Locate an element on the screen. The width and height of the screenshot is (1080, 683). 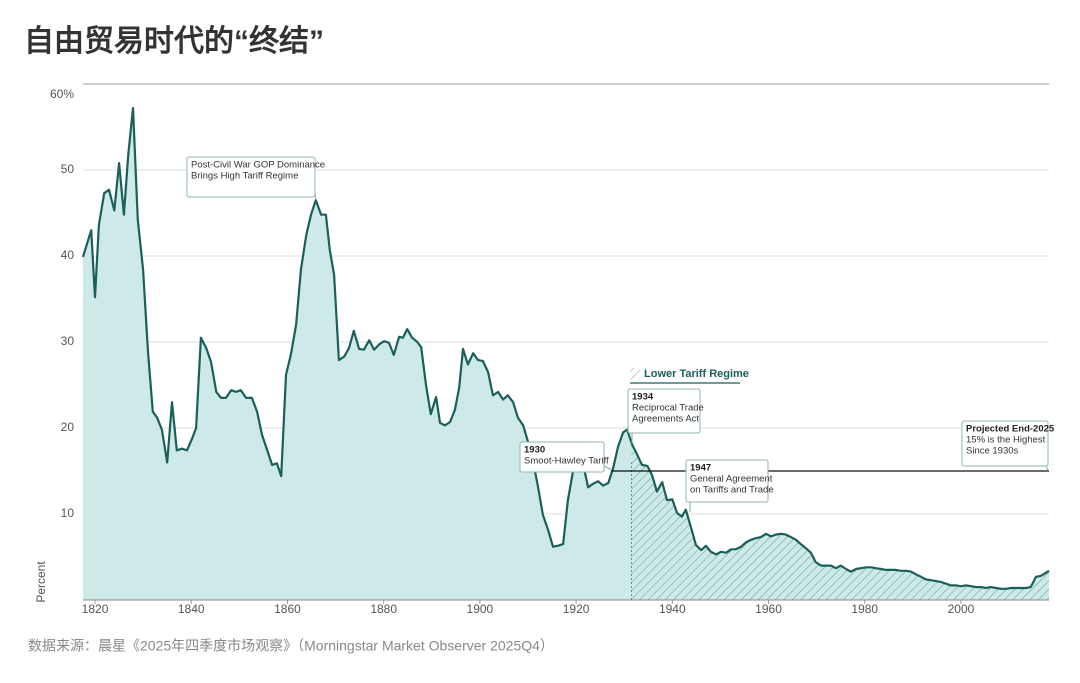
annotation-text: Reciprocal Trade is located at coordinates (668, 408).